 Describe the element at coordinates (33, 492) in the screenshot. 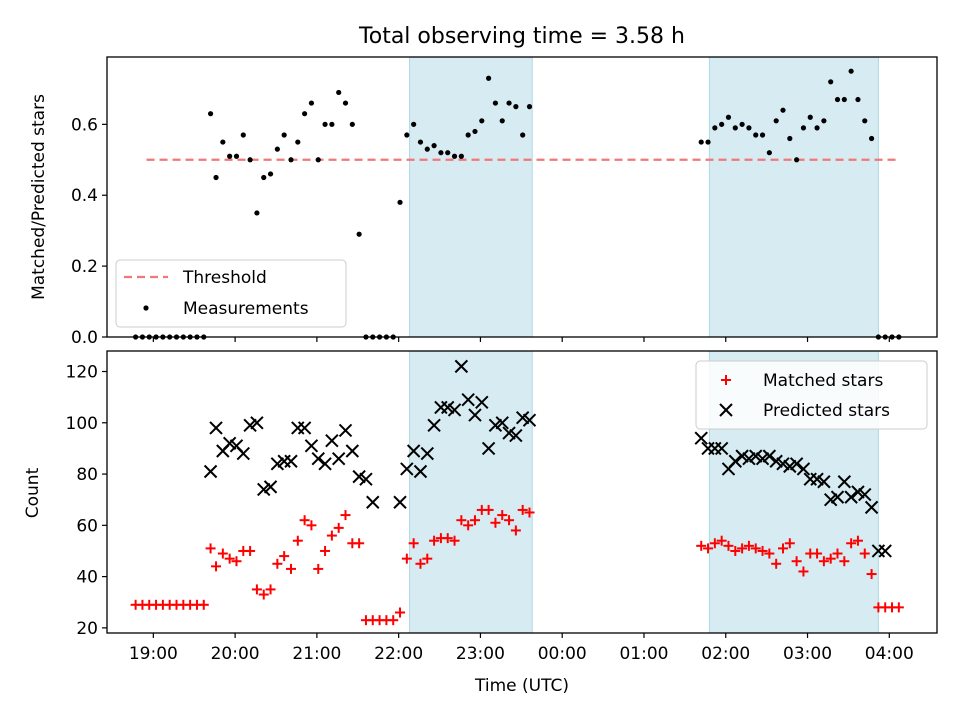

I see `bottom-y-axis-label: Count` at that location.